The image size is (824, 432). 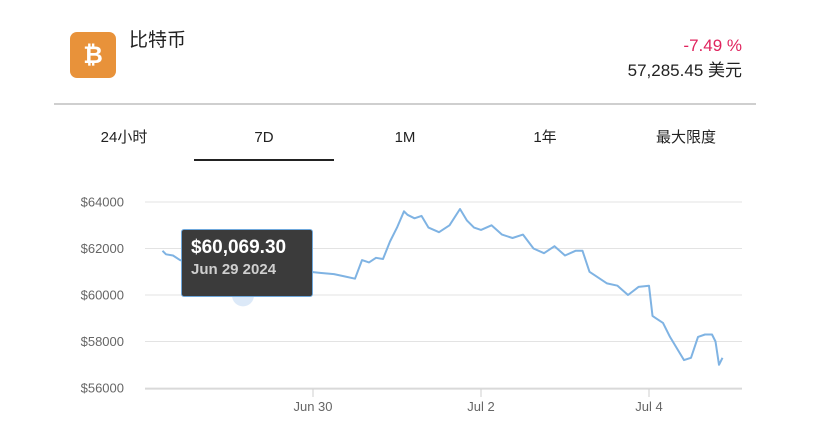 I want to click on y-tick-label: $62000, so click(x=102, y=248).